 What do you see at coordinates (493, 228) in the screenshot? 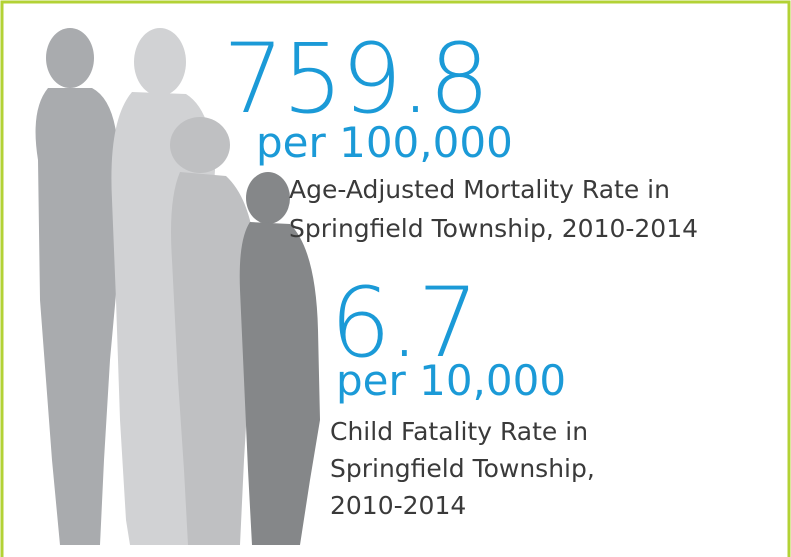
I see `stat-label: Springfield Township, 2010-2014` at bounding box center [493, 228].